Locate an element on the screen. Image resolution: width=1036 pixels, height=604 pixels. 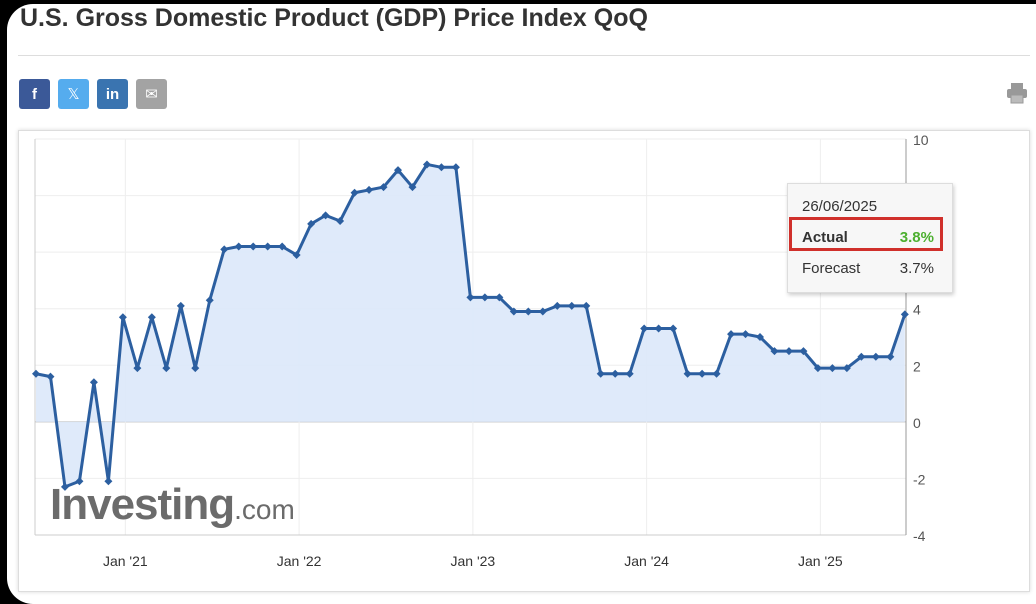
x-icon: 𝕏 is located at coordinates (73, 94).